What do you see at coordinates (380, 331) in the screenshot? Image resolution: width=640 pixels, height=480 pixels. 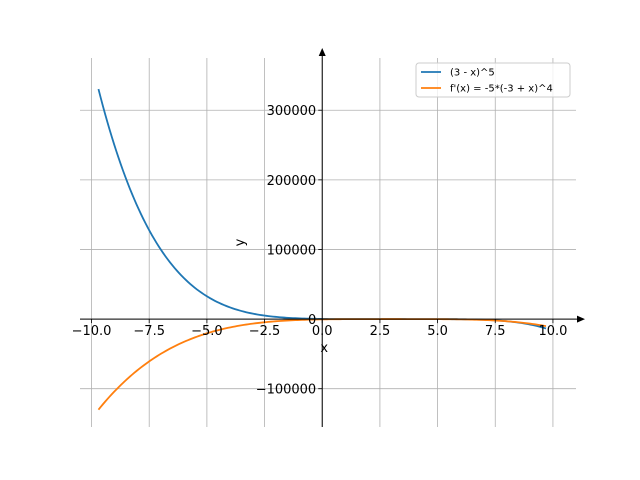 I see `x-tick-label-5: 2.5` at bounding box center [380, 331].